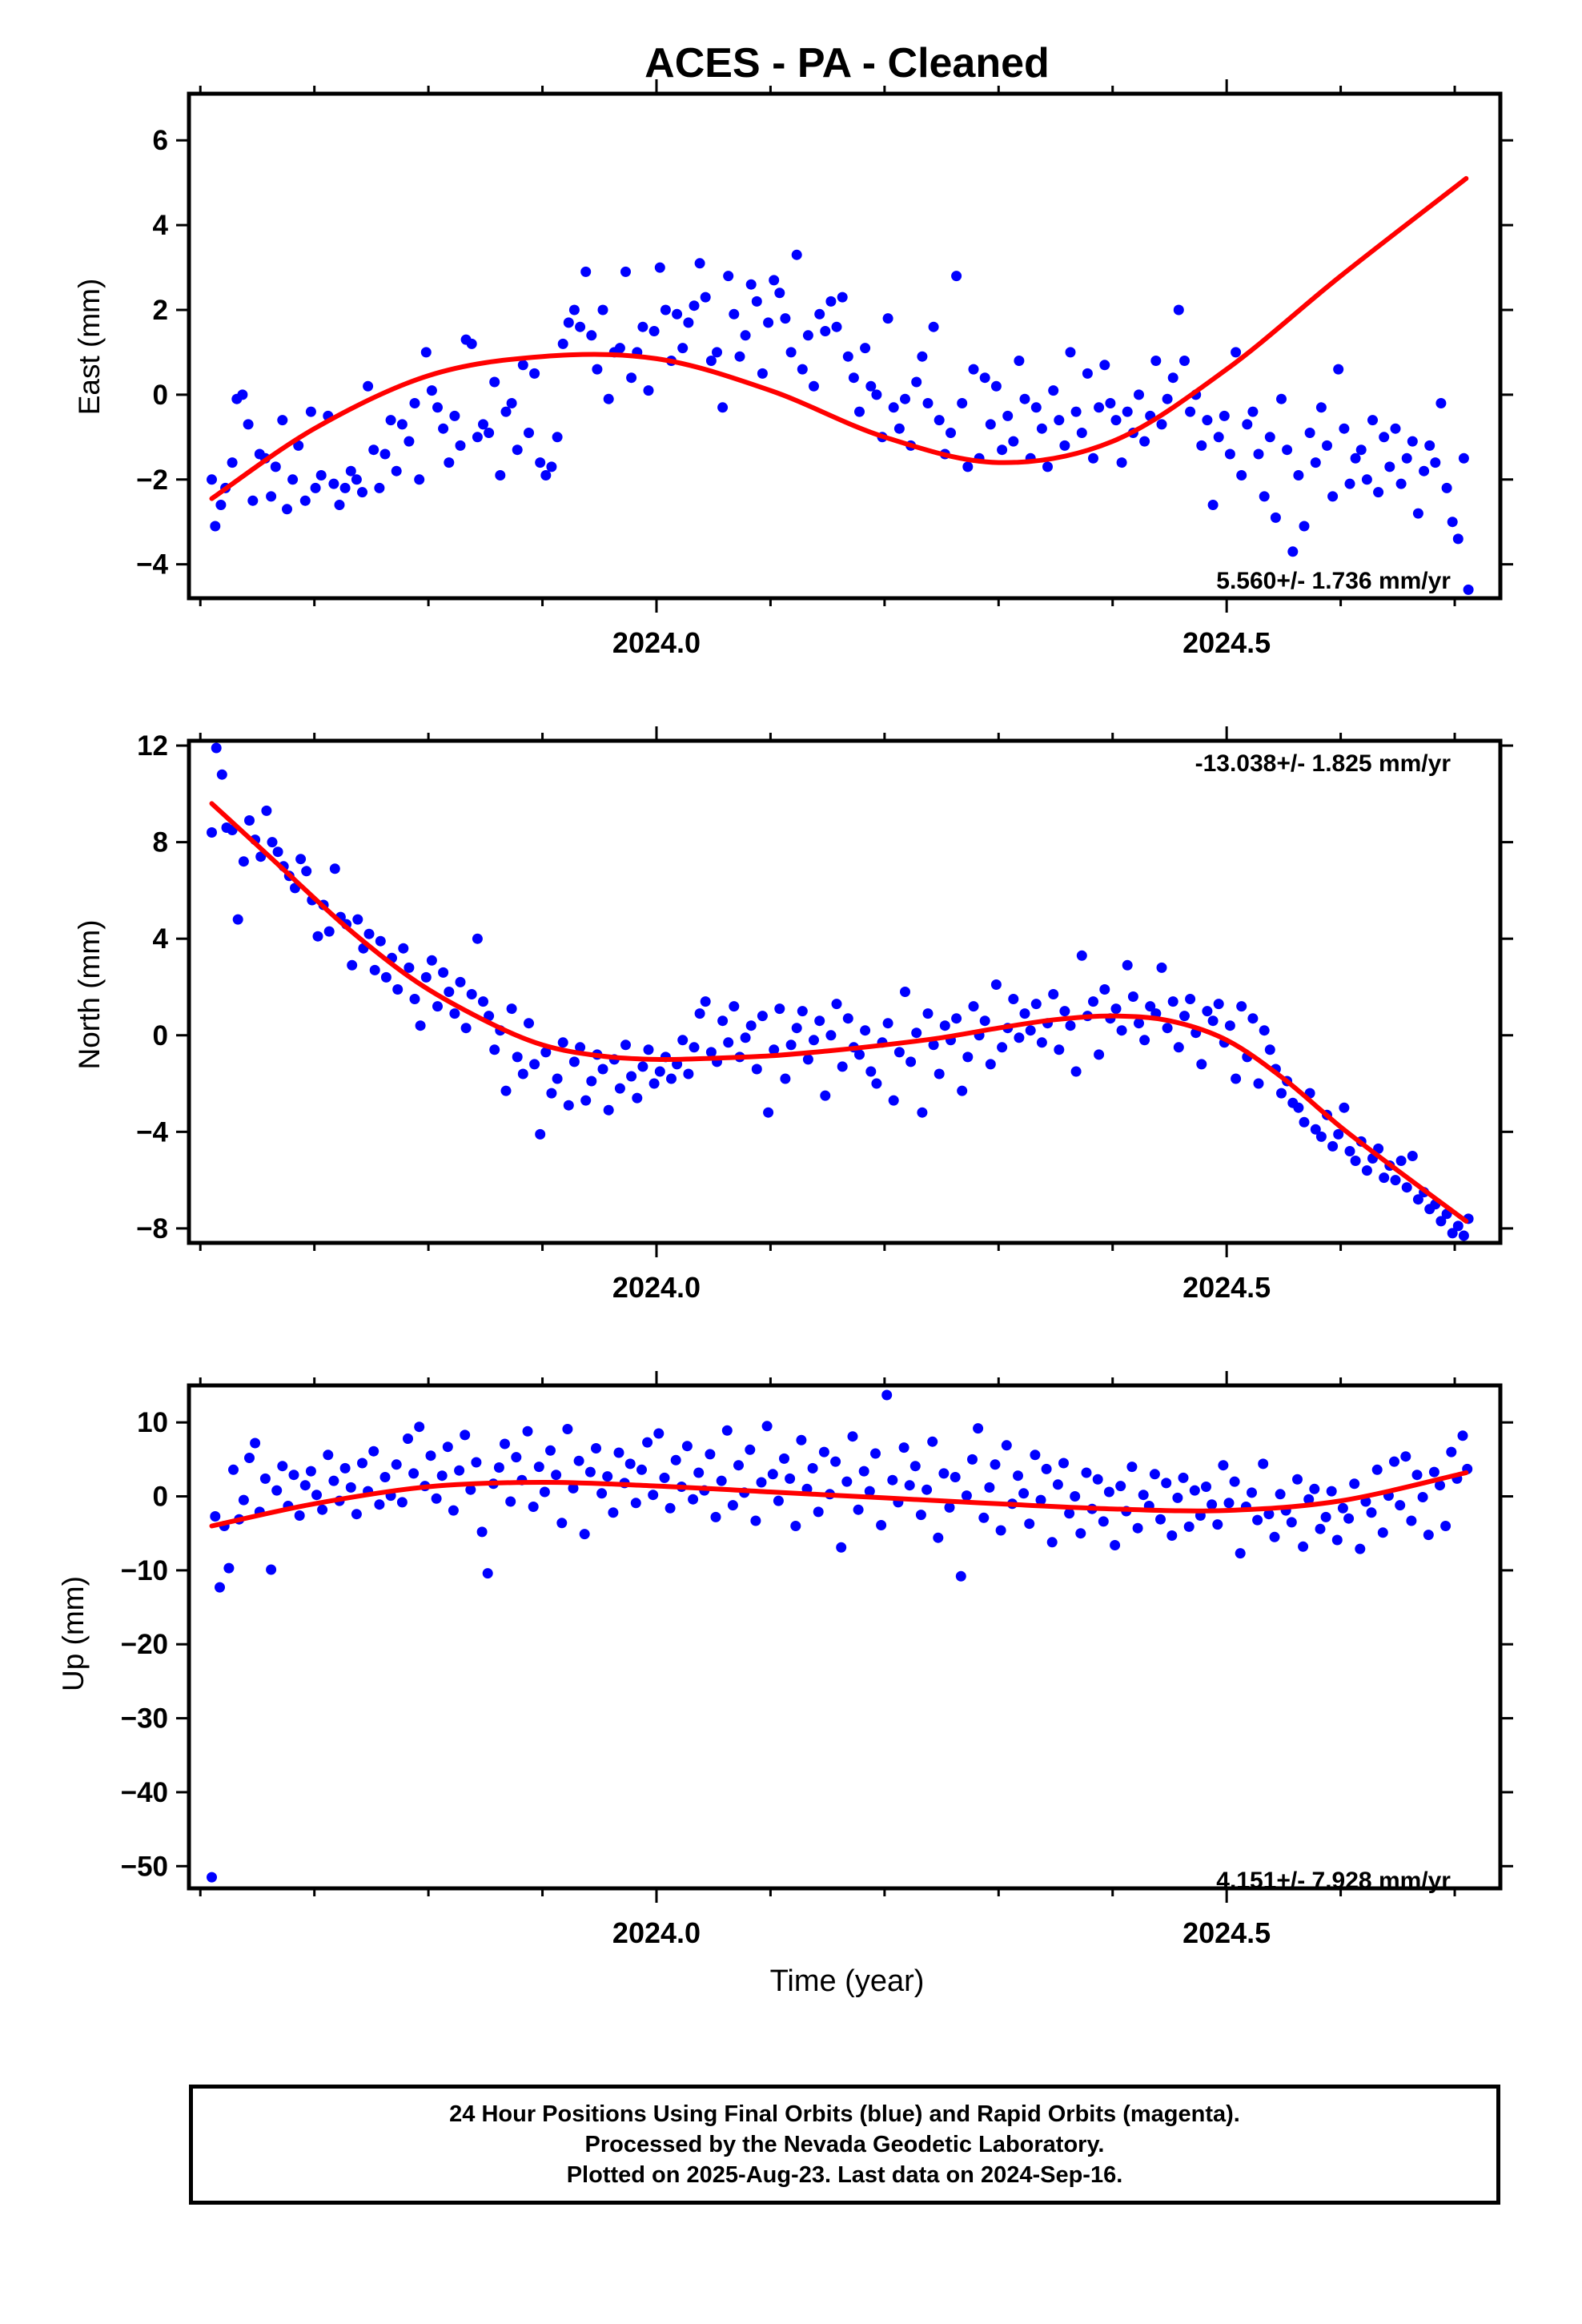 The width and height of the screenshot is (1582, 2324). Describe the element at coordinates (161, 225) in the screenshot. I see `east-ytick-label: 4` at that location.